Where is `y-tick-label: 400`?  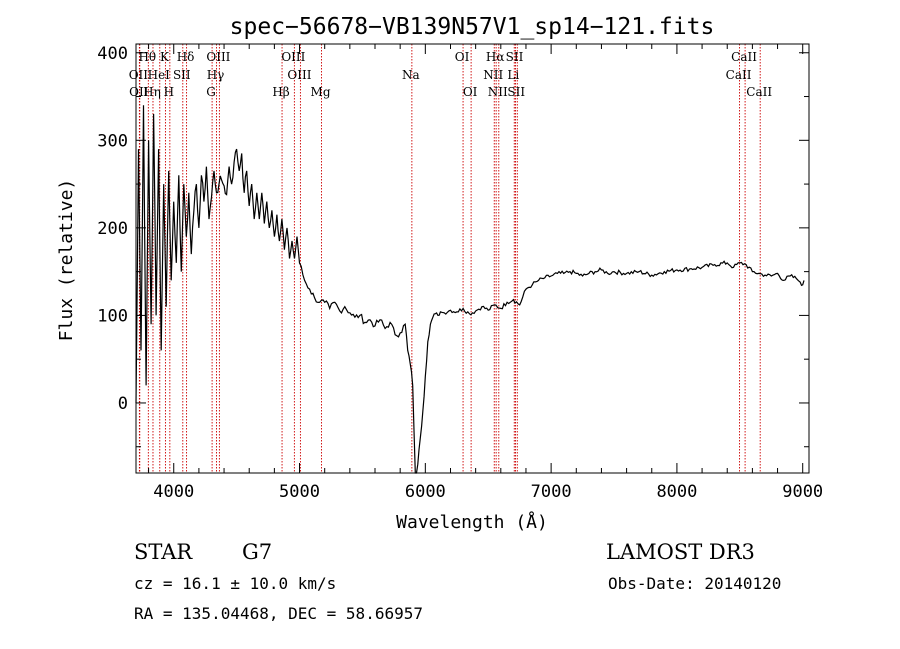
y-tick-label: 400 is located at coordinates (112, 54).